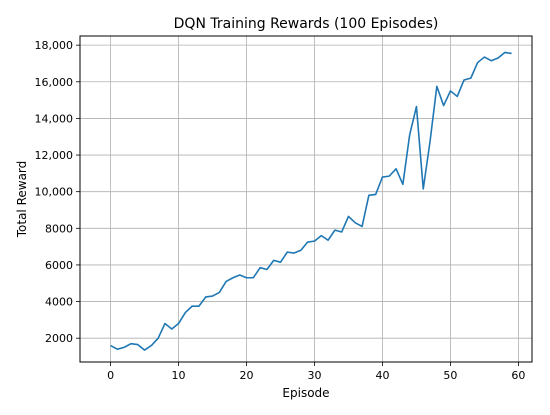 This screenshot has height=415, width=550. Describe the element at coordinates (54, 82) in the screenshot. I see `y-tick-label: 16,000` at that location.